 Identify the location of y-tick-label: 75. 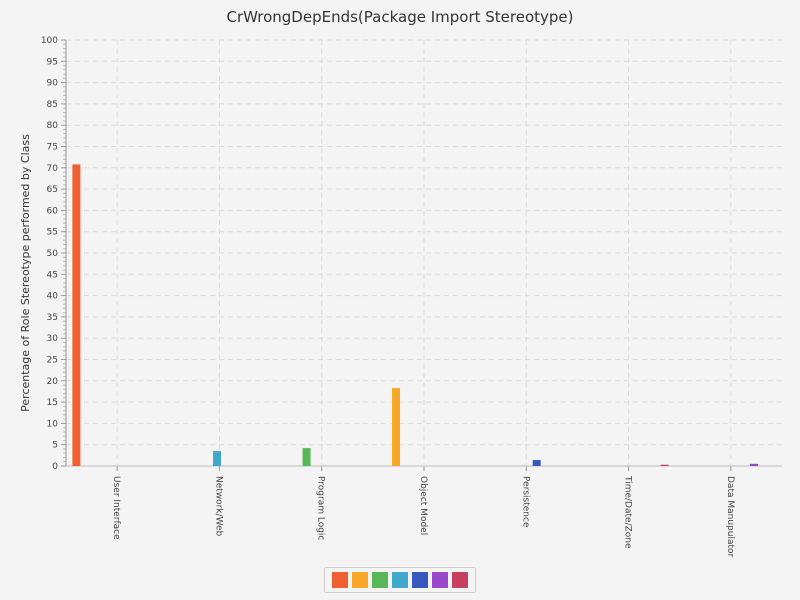
(52, 148).